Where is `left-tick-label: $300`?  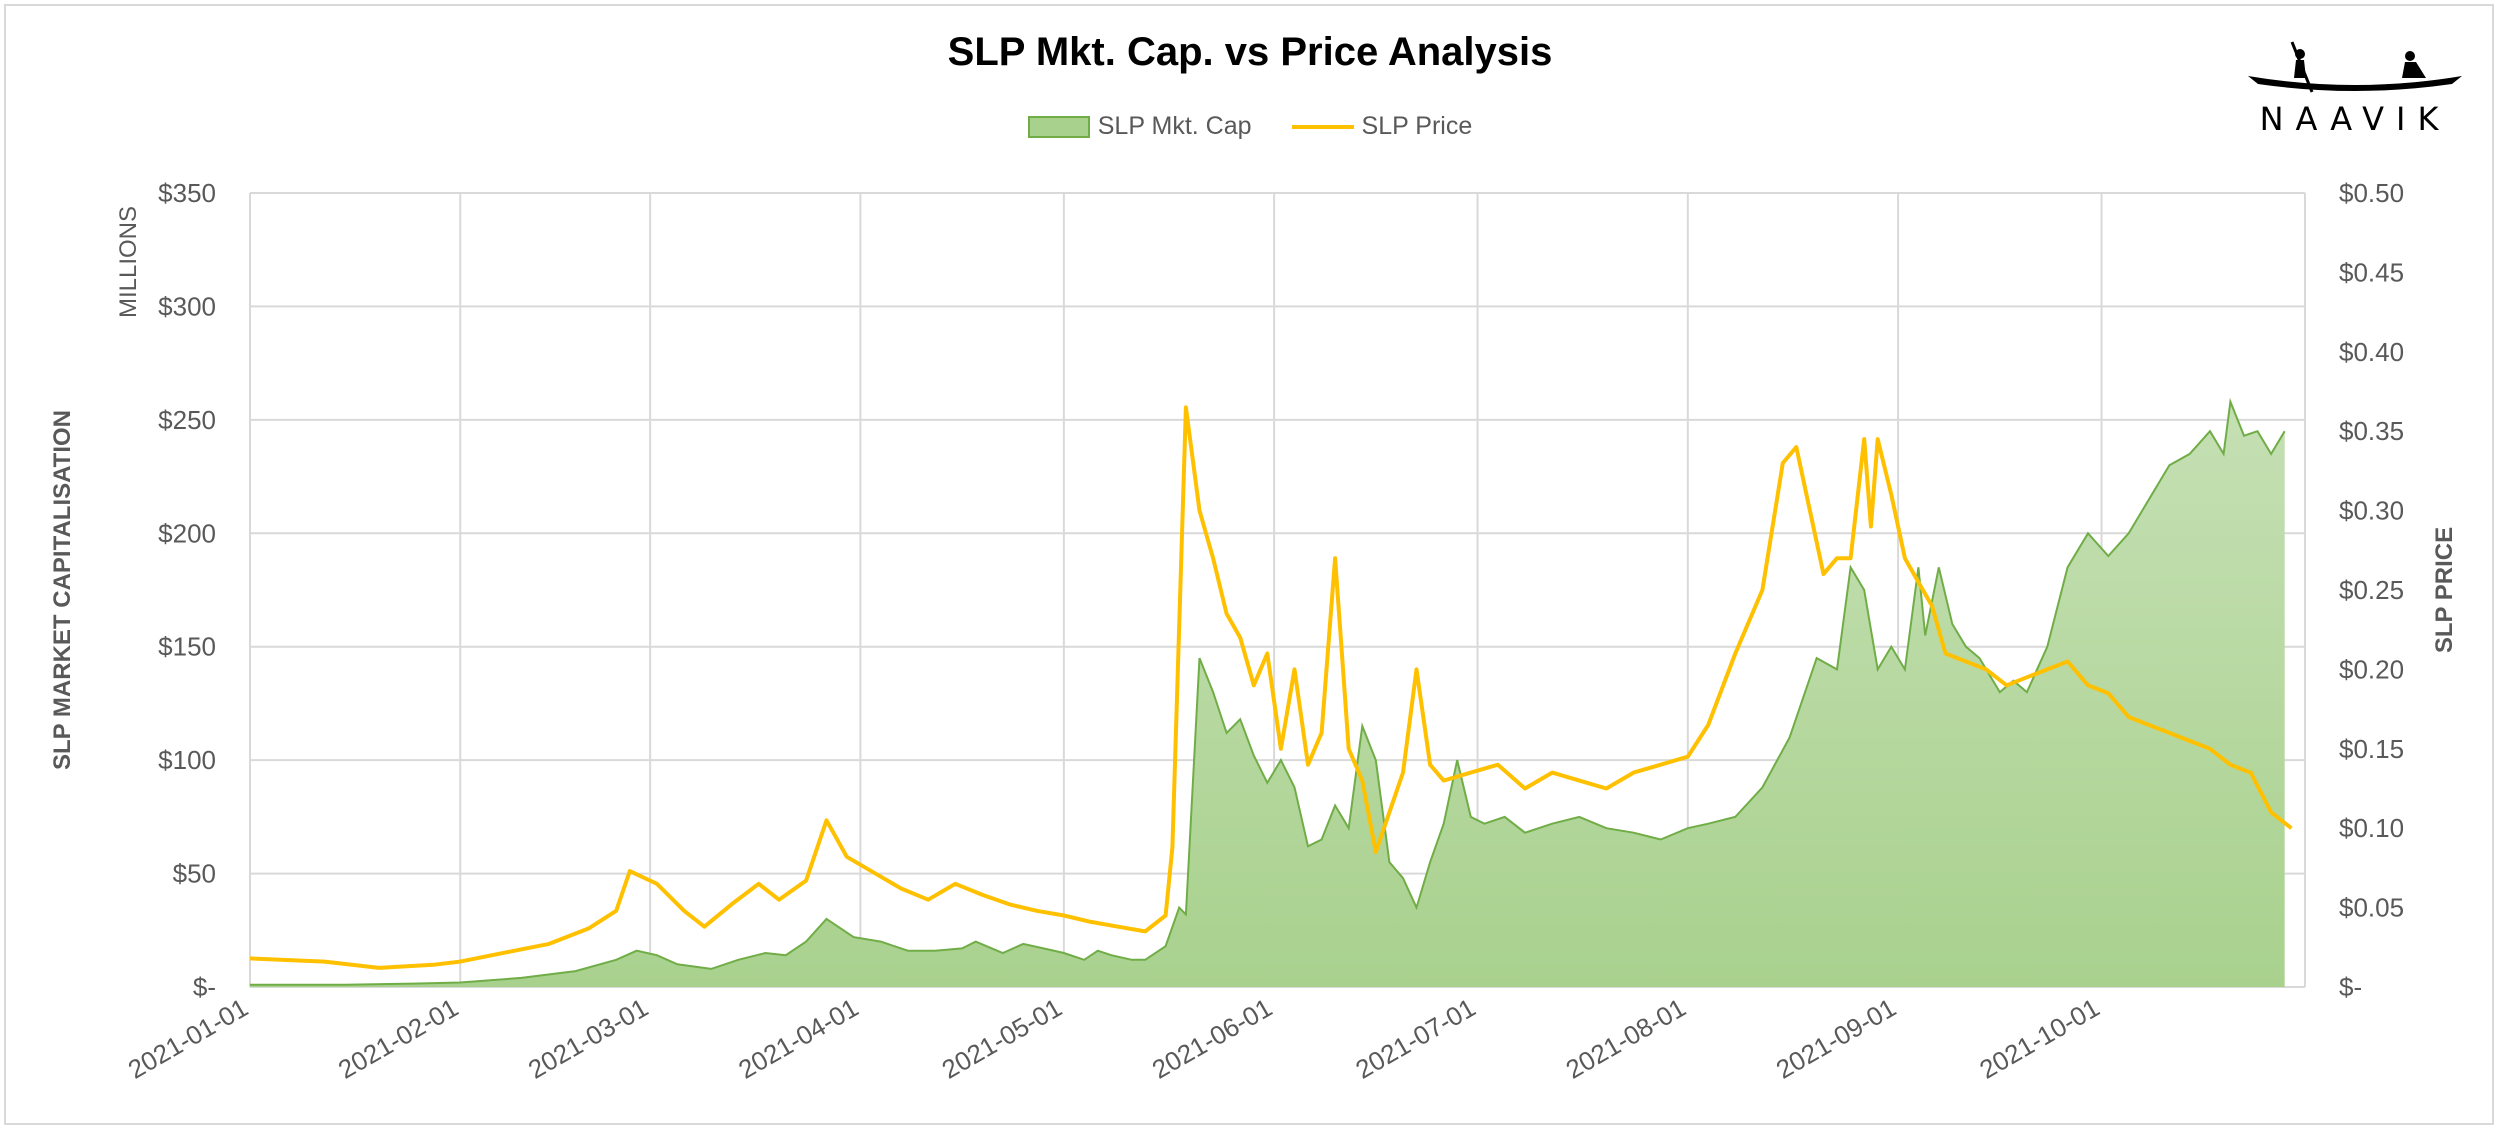
left-tick-label: $300 is located at coordinates (187, 306).